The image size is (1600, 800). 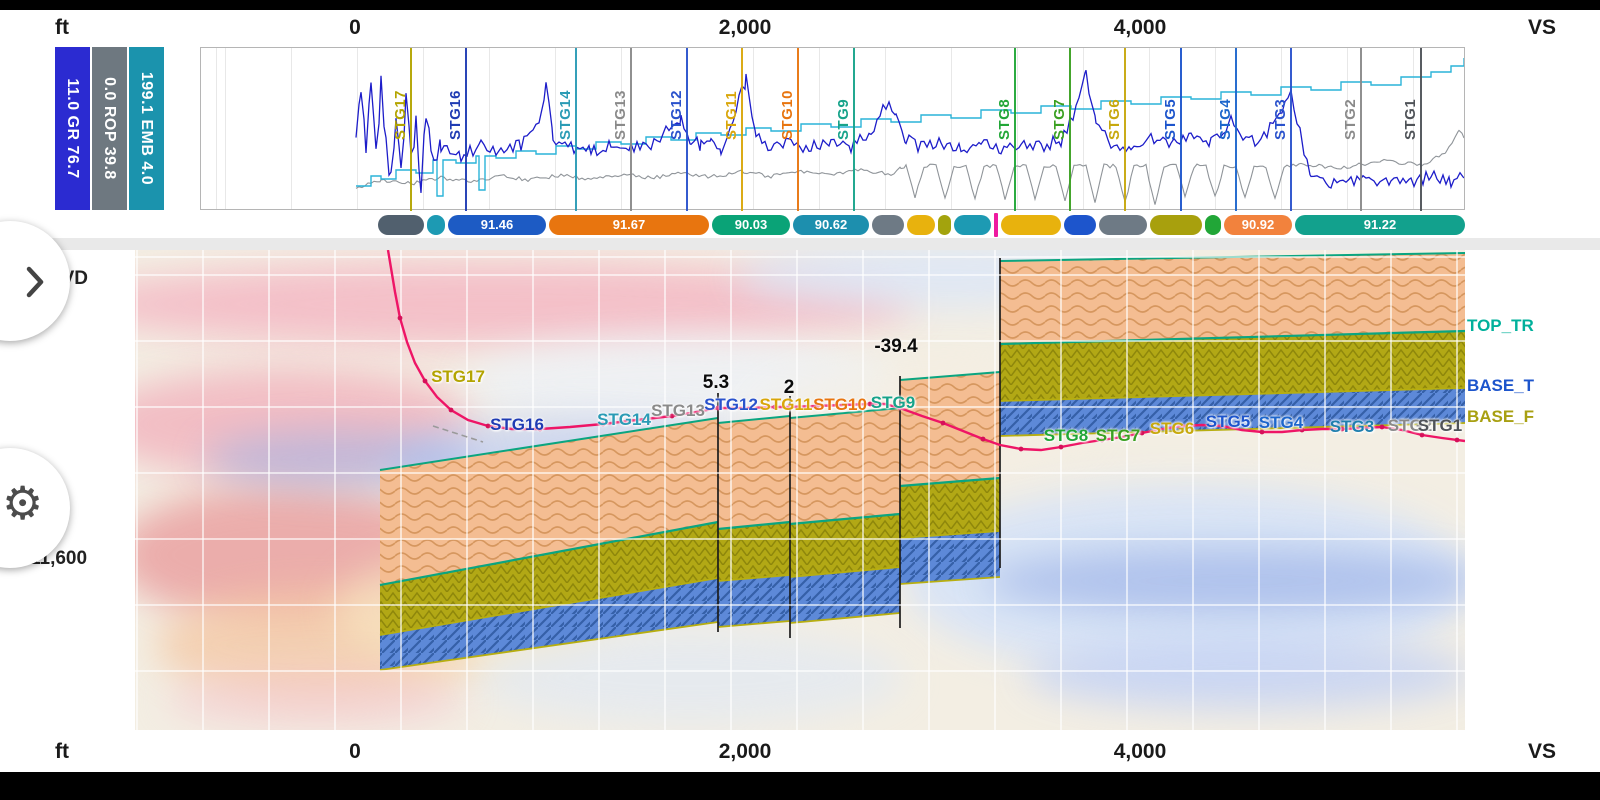 What do you see at coordinates (1501, 416) in the screenshot?
I see `horizon-label-base_f: BASE_F` at bounding box center [1501, 416].